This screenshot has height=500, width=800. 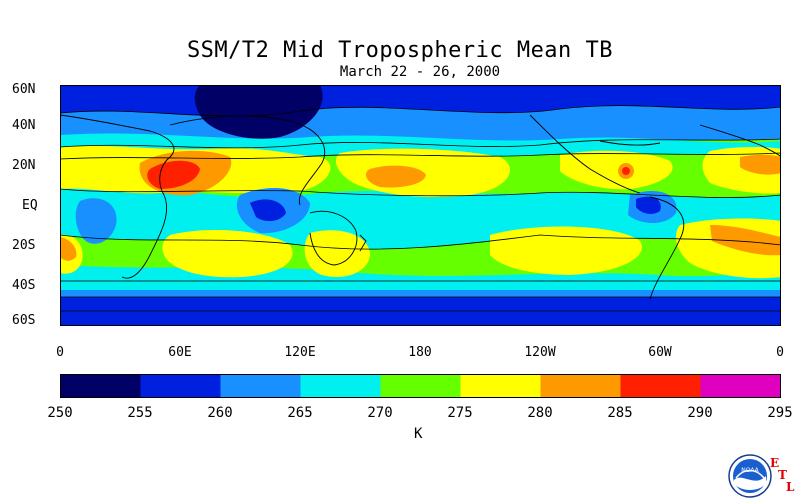 I want to click on lon-label-0-end: 0, so click(x=780, y=352).